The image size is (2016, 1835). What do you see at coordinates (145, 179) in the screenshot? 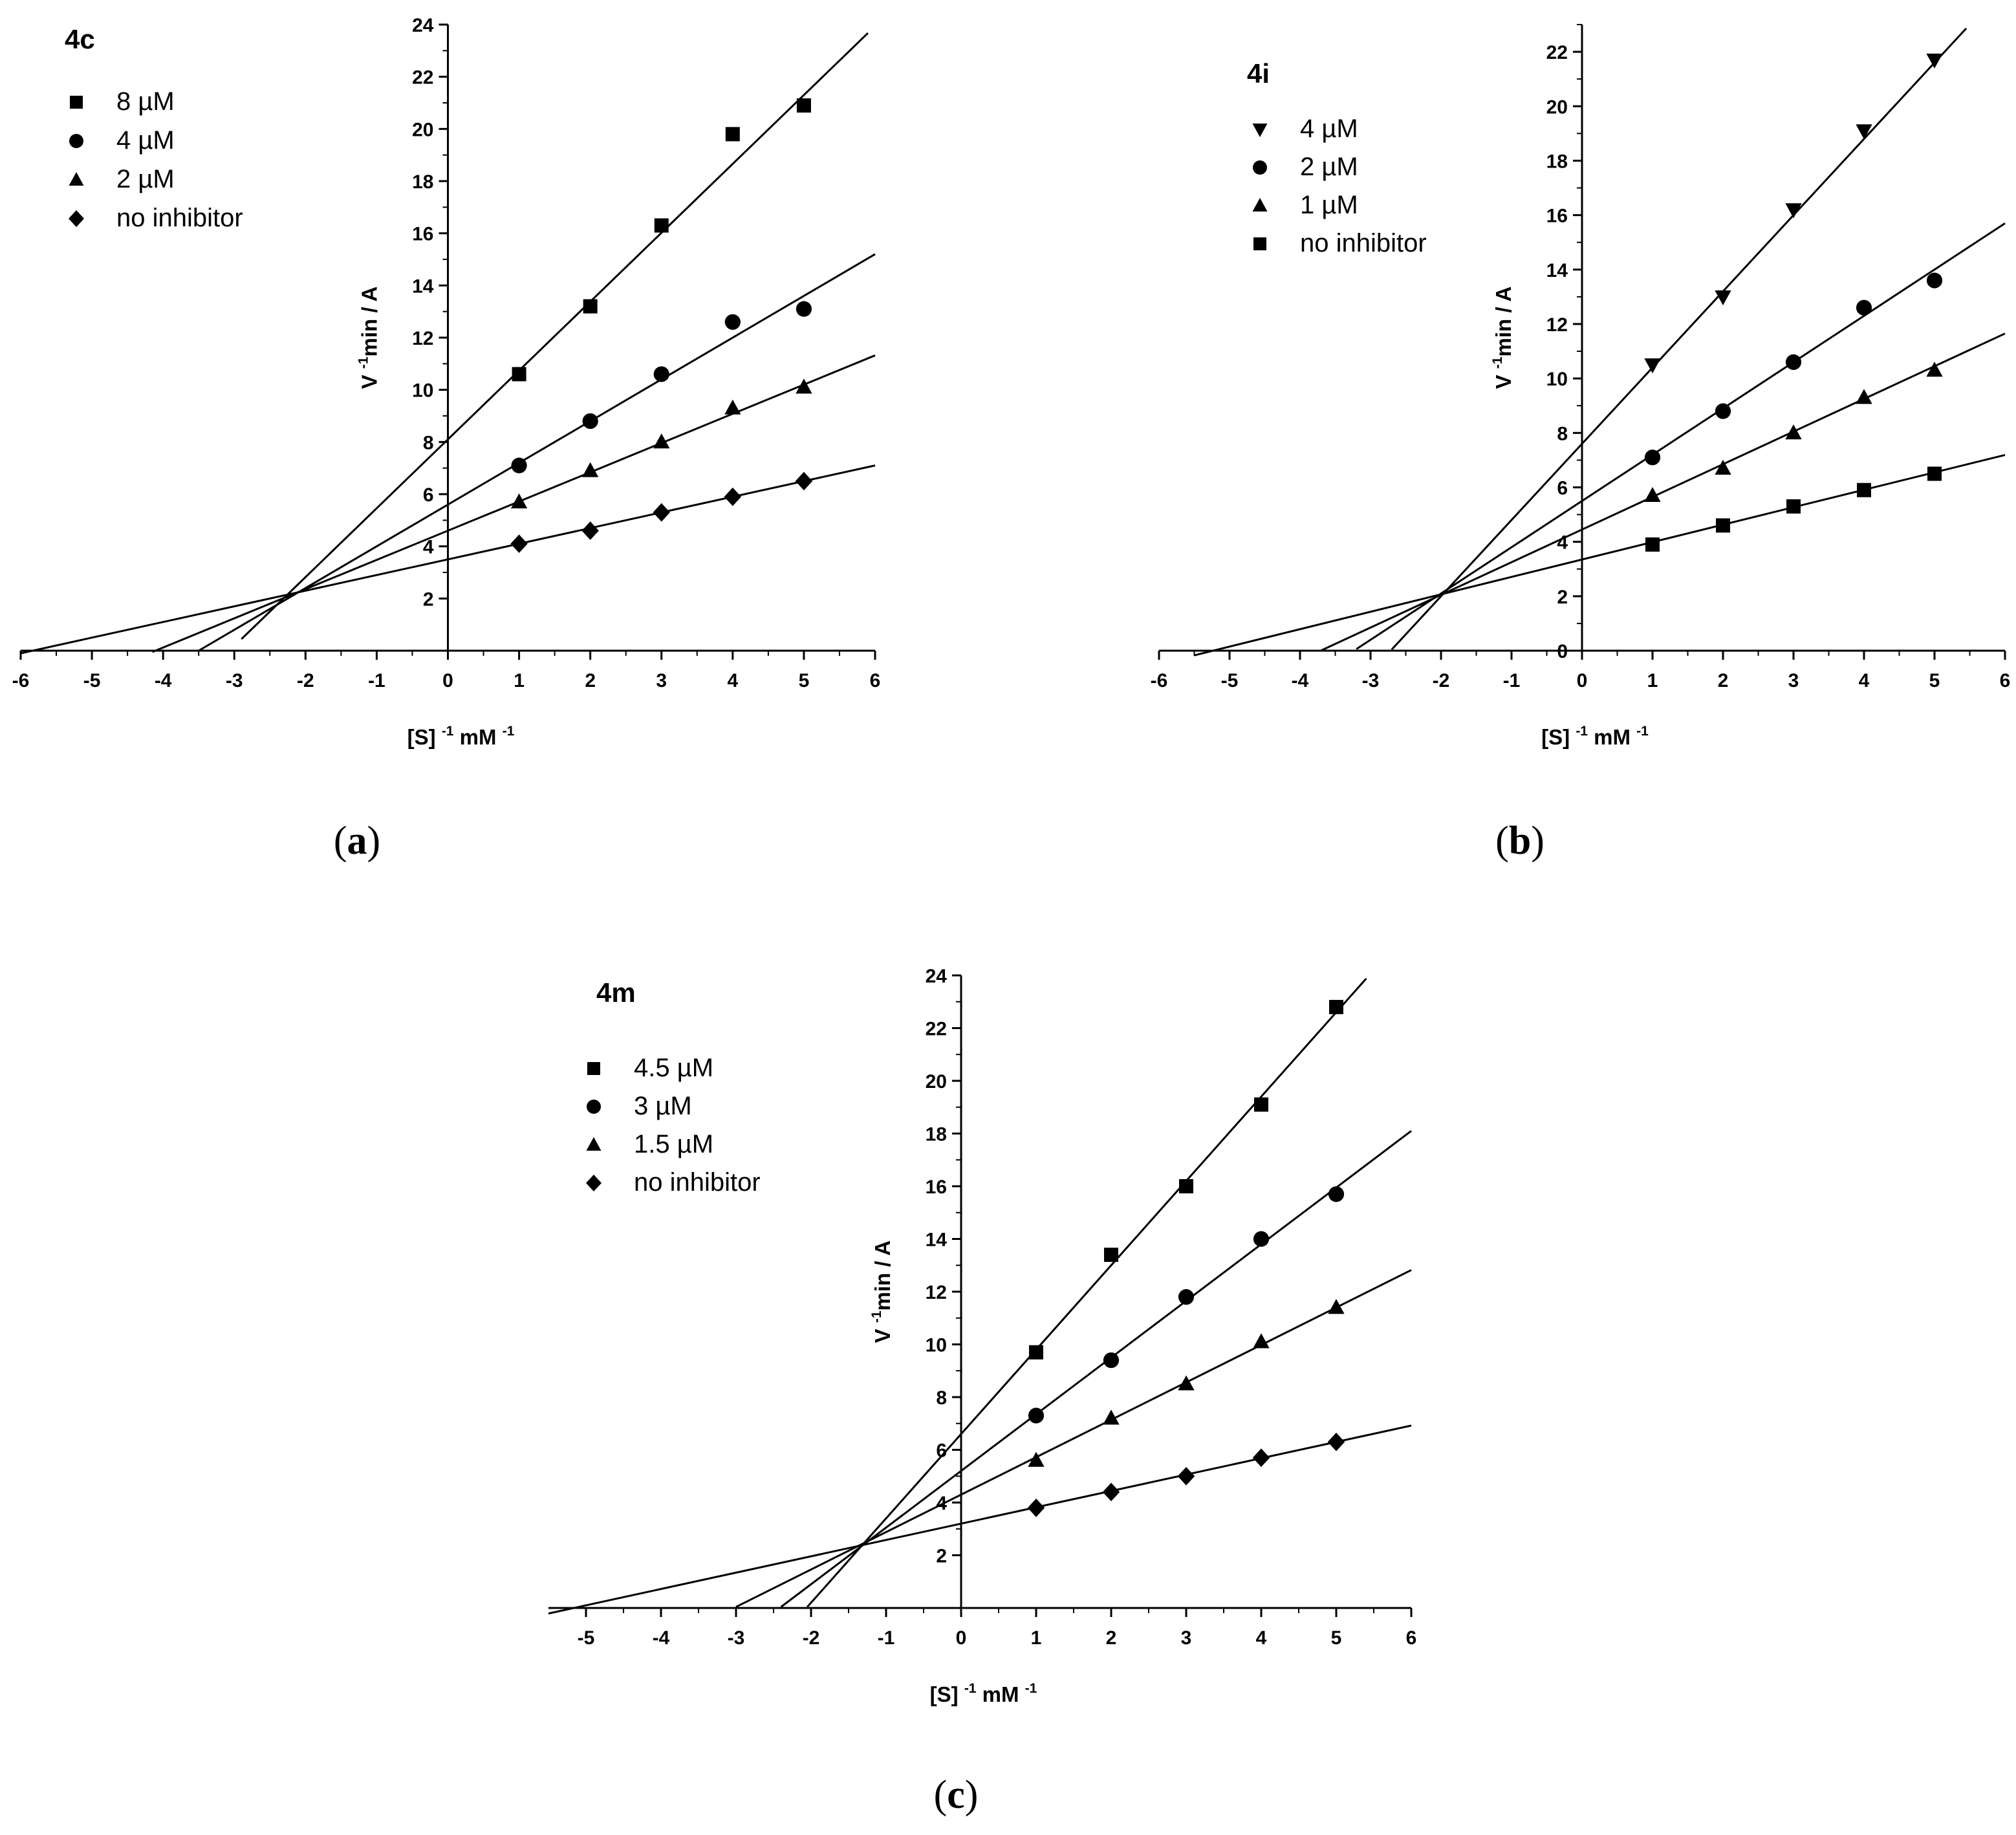
I see `legend-label-2: 2 µM` at bounding box center [145, 179].